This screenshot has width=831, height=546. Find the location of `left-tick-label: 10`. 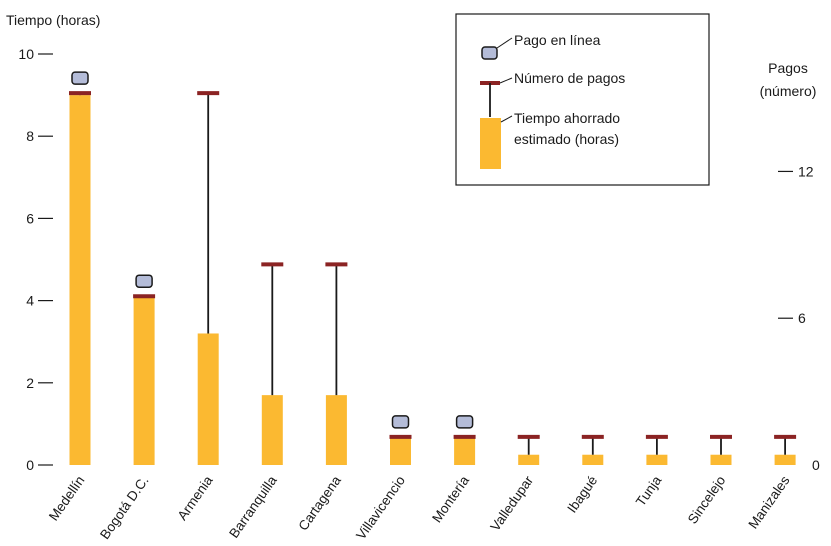

left-tick-label: 10 is located at coordinates (26, 54).